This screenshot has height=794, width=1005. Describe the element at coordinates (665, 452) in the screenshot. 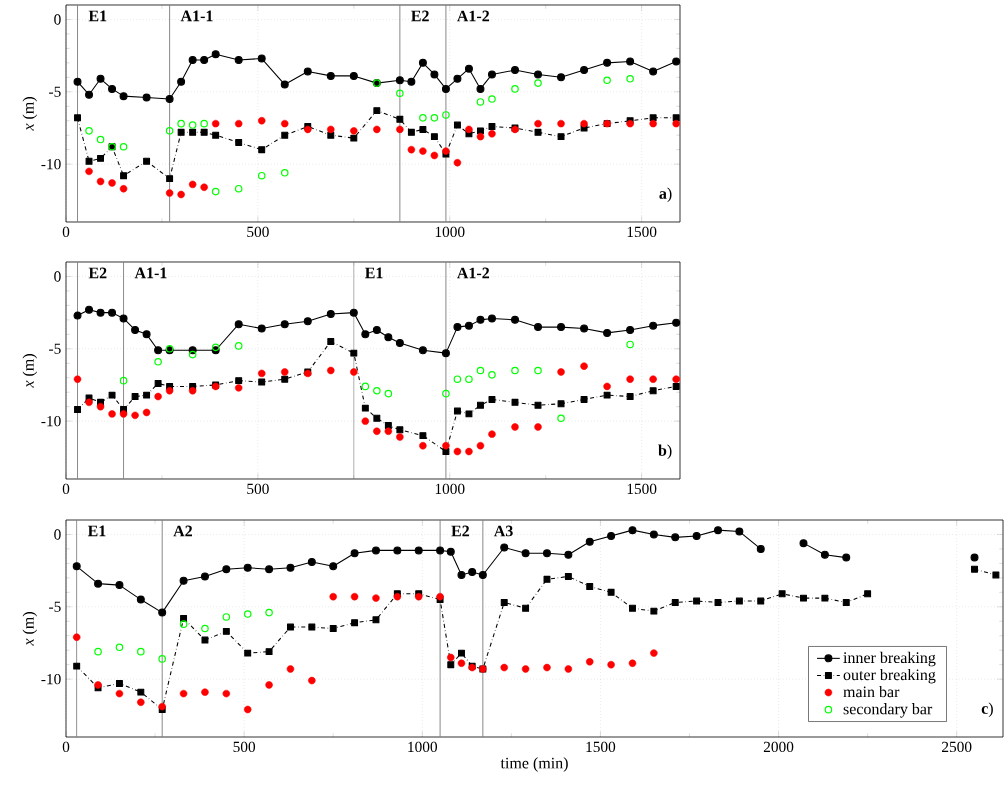

I see `annotation: b)` at that location.